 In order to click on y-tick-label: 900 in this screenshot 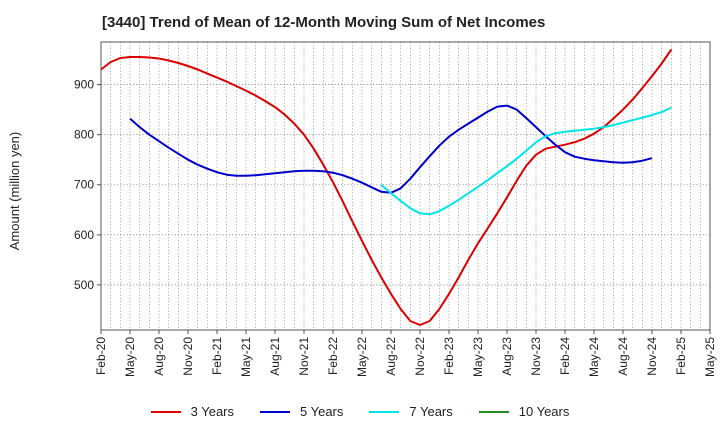, I will do `click(84, 85)`.